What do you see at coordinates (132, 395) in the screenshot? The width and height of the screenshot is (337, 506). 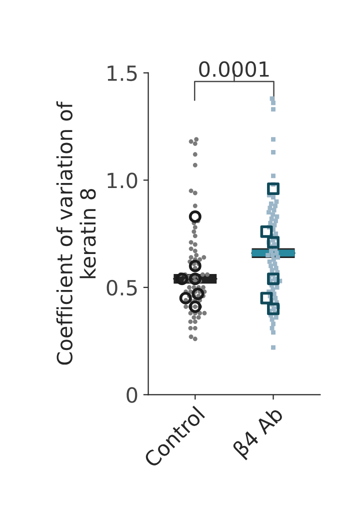 I see `y-tick-label: 0` at bounding box center [132, 395].